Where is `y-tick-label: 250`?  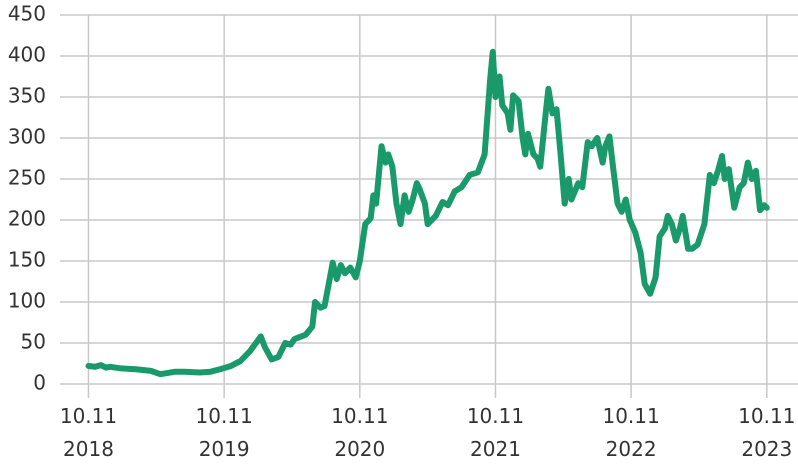 y-tick-label: 250 is located at coordinates (27, 178).